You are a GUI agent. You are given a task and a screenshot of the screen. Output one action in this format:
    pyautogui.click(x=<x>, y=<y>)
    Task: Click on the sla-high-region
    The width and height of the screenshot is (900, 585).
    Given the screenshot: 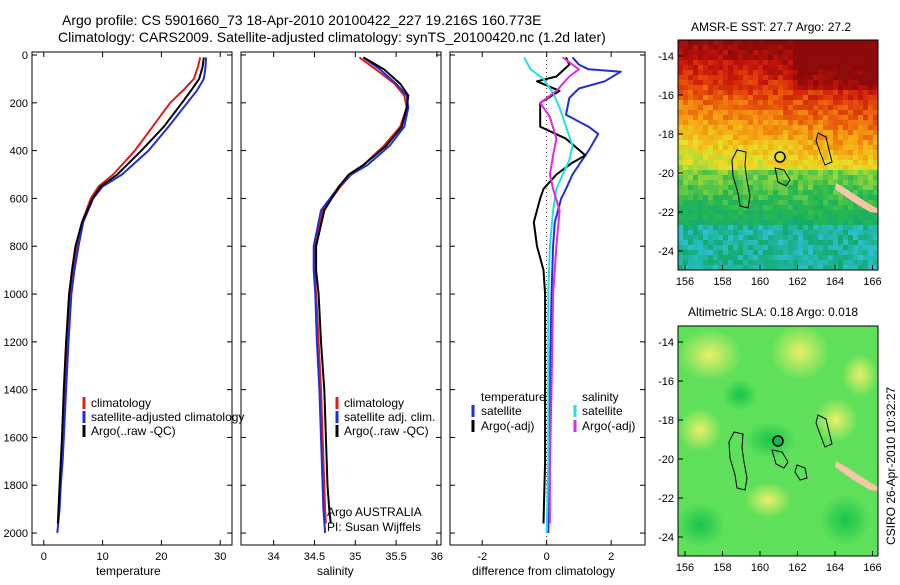 What is the action you would take?
    pyautogui.click(x=860, y=375)
    